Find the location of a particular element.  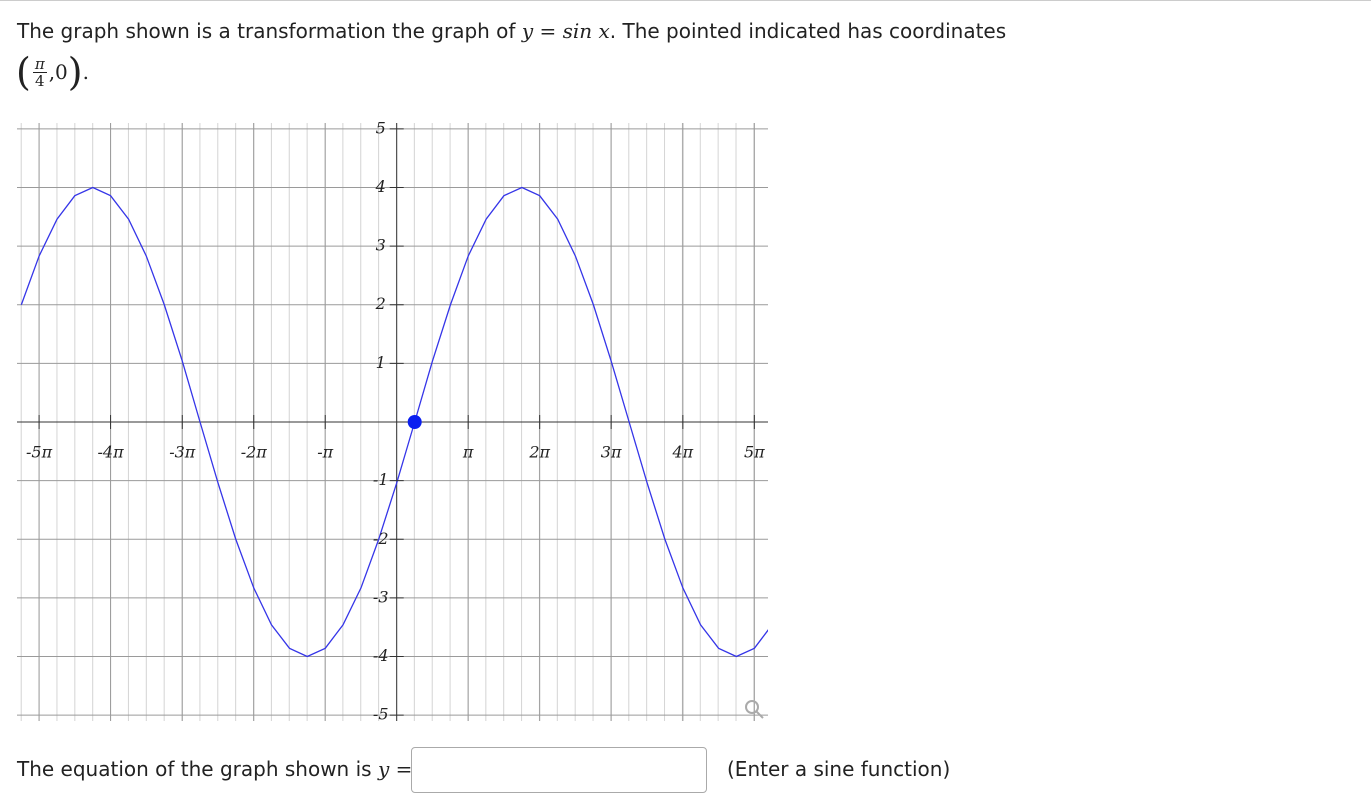

y-tick-label: -2 is located at coordinates (381, 538).